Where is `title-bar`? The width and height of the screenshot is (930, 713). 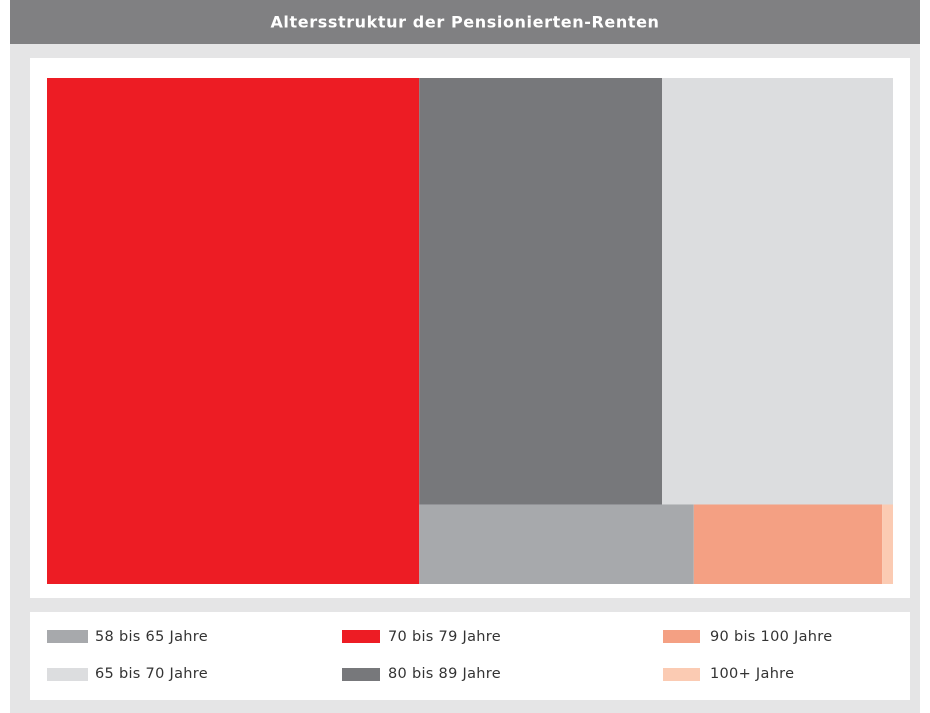 title-bar is located at coordinates (465, 22).